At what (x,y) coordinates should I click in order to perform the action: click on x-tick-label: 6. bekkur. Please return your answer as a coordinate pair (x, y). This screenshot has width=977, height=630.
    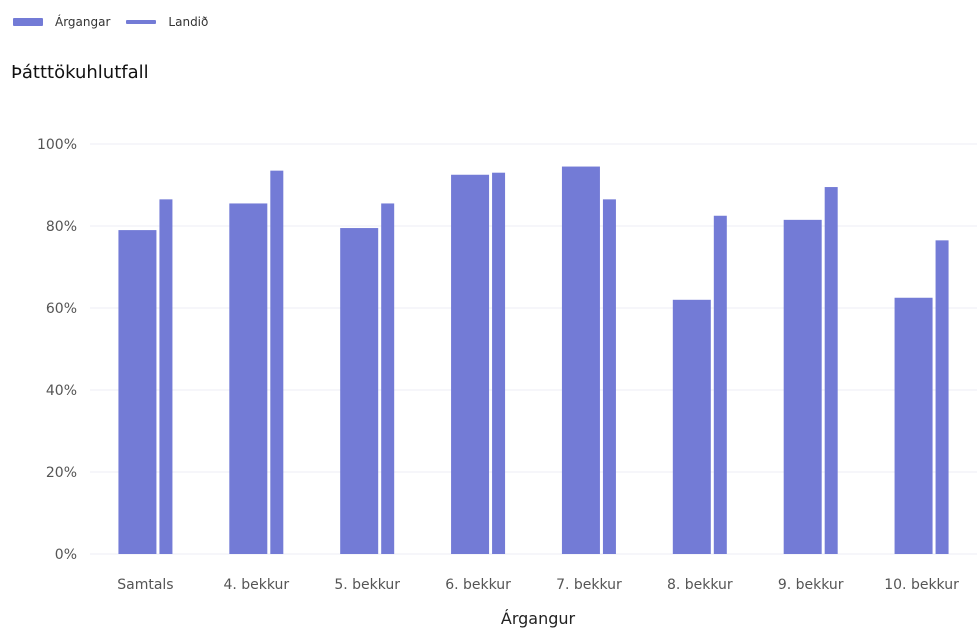
    Looking at the image, I should click on (478, 585).